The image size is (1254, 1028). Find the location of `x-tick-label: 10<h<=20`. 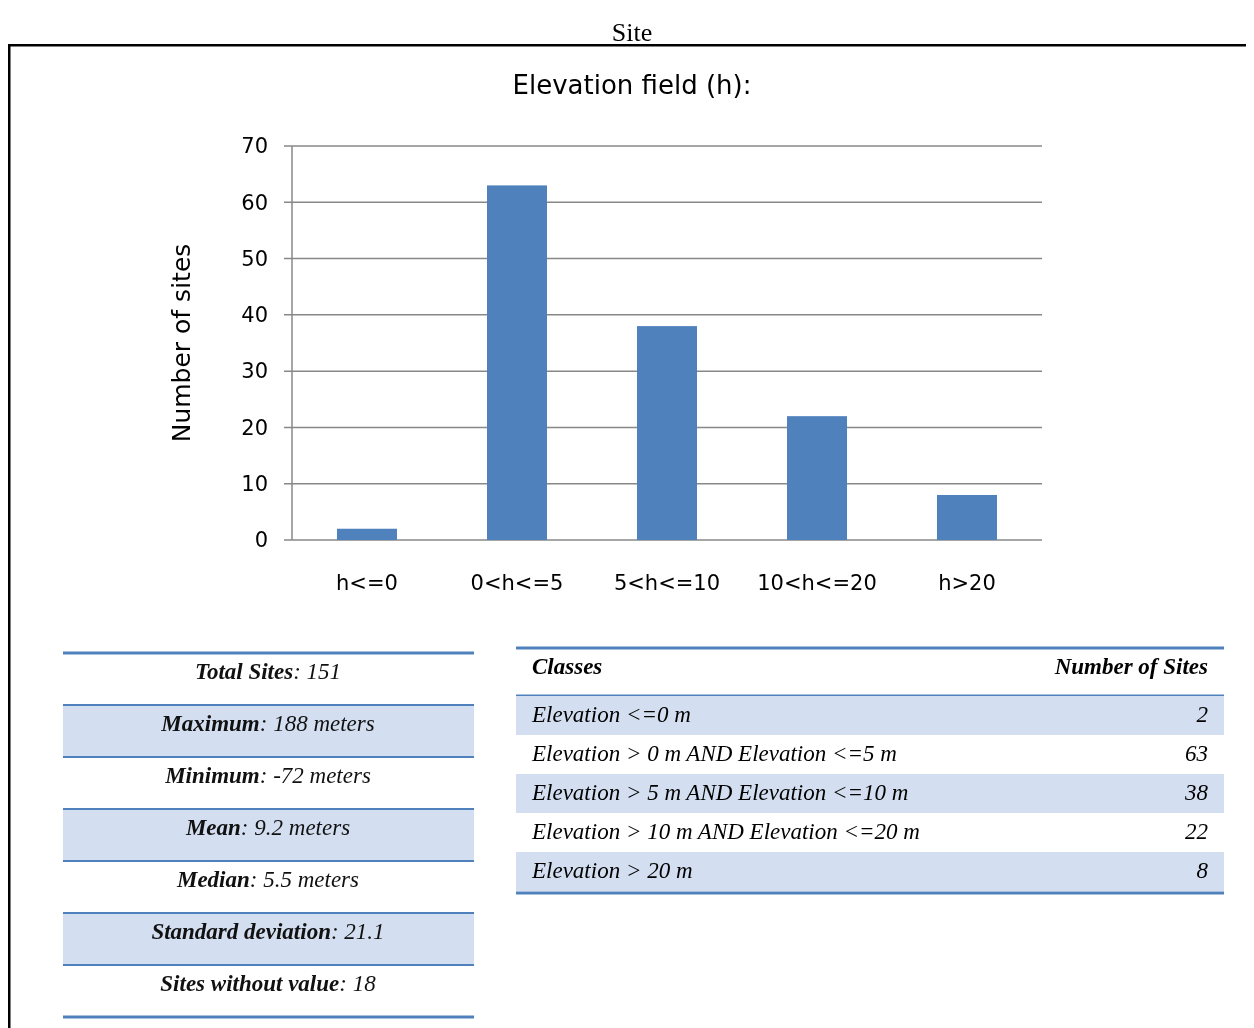

x-tick-label: 10<h<=20 is located at coordinates (817, 583).